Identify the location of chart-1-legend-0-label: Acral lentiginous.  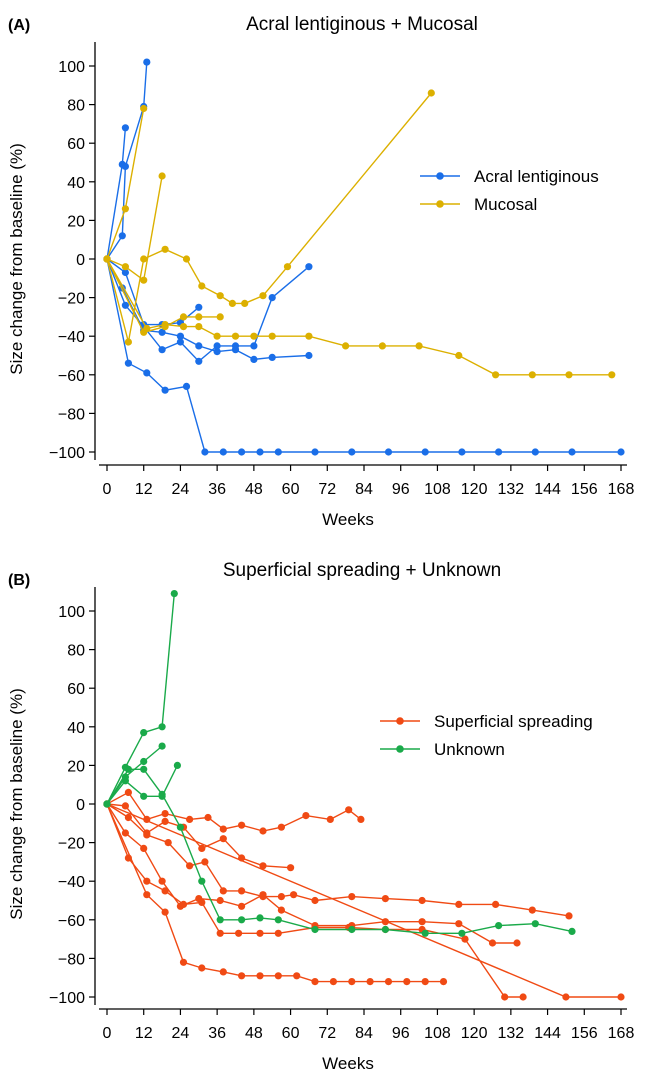
(536, 176).